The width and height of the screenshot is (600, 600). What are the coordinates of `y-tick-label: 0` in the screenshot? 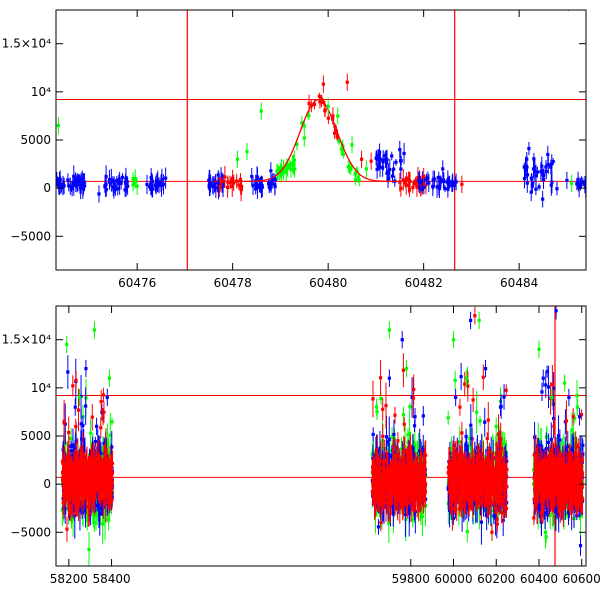 It's located at (47, 188).